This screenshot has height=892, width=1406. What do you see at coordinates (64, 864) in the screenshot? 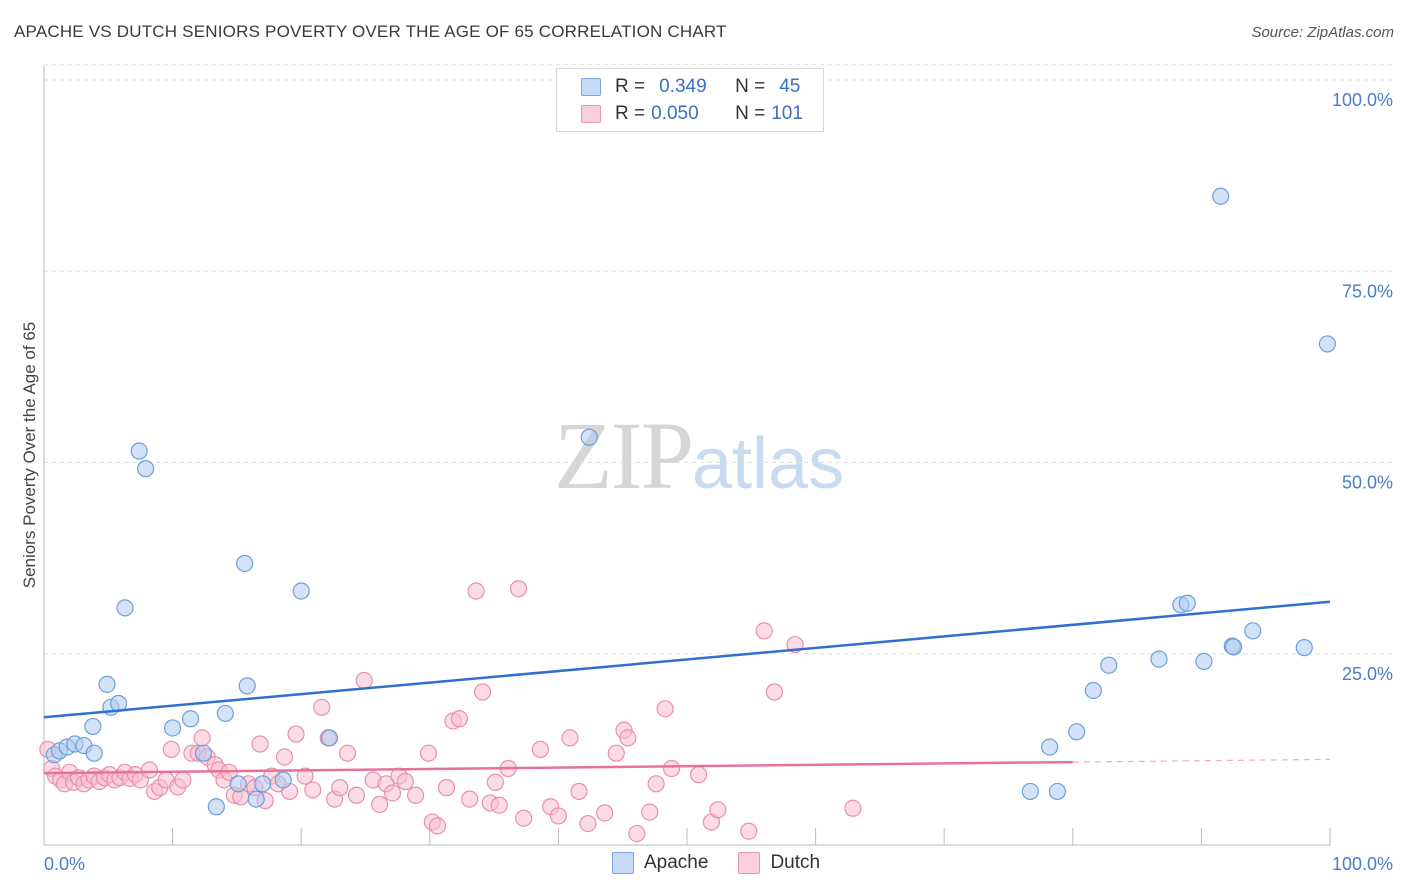
I see `x-tick-label-0: 0.0%` at bounding box center [64, 864].